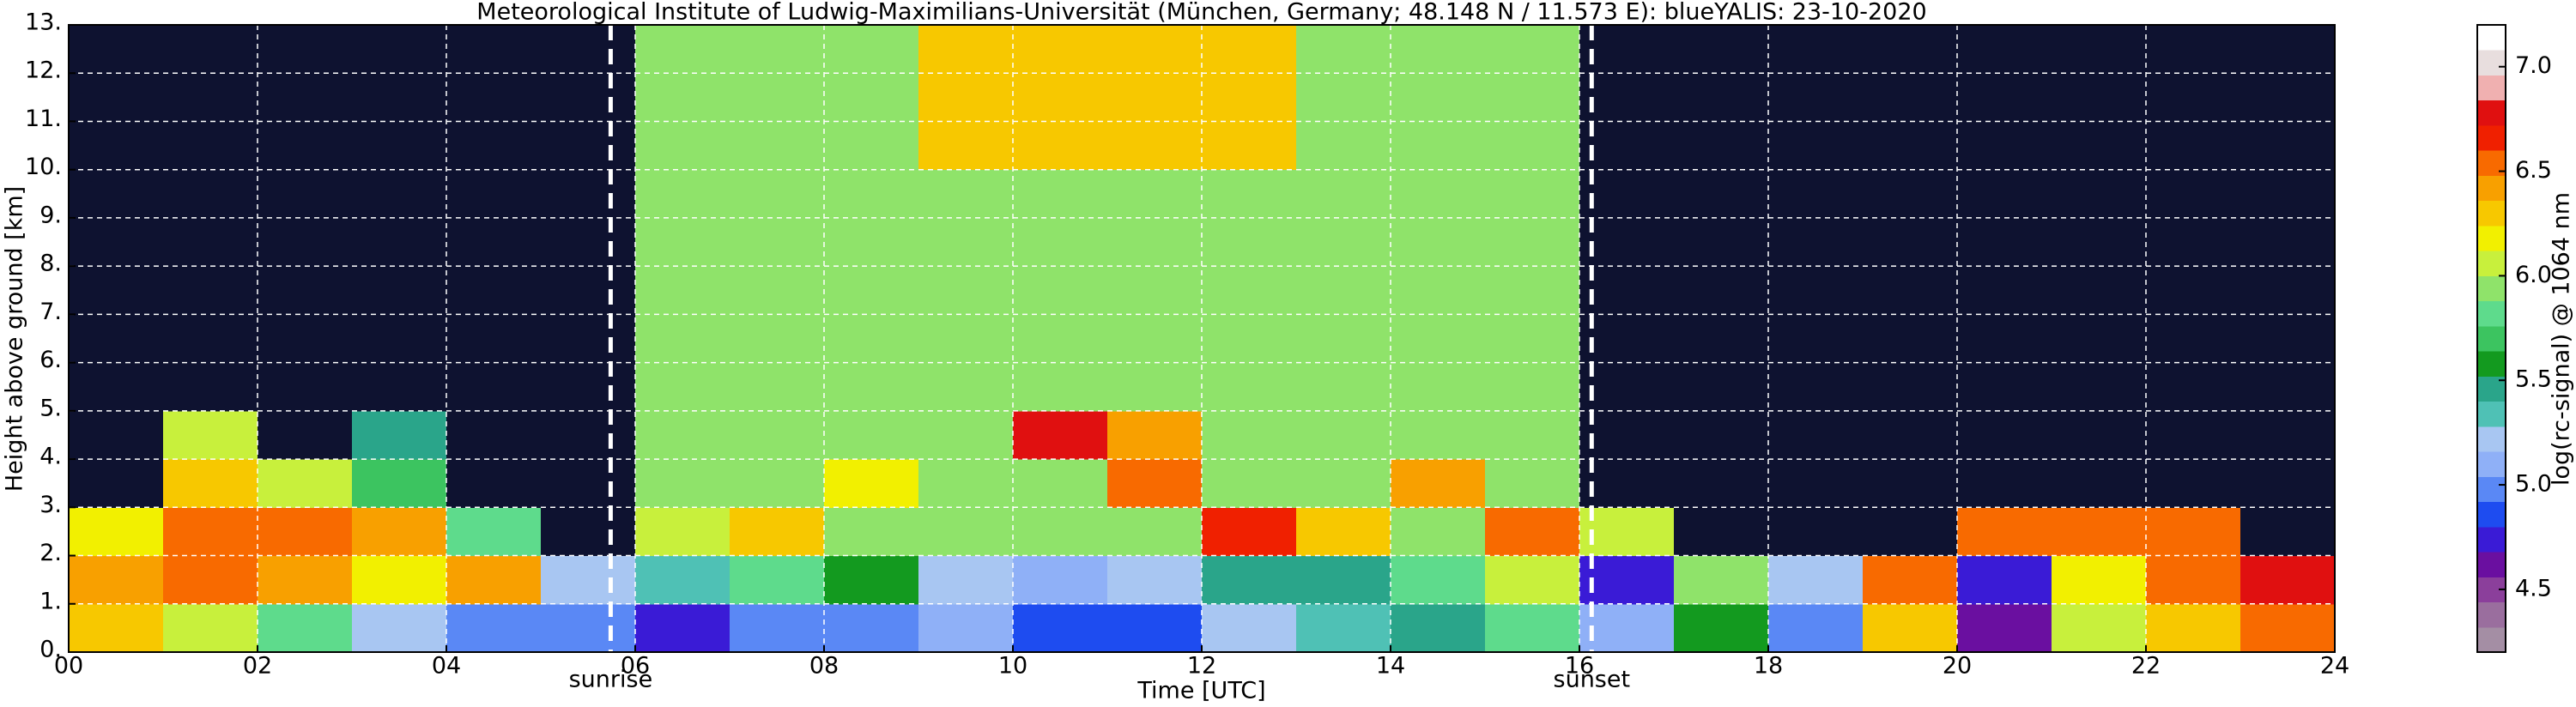 The height and width of the screenshot is (707, 2576). What do you see at coordinates (43, 119) in the screenshot?
I see `y-tick-label: 11.` at bounding box center [43, 119].